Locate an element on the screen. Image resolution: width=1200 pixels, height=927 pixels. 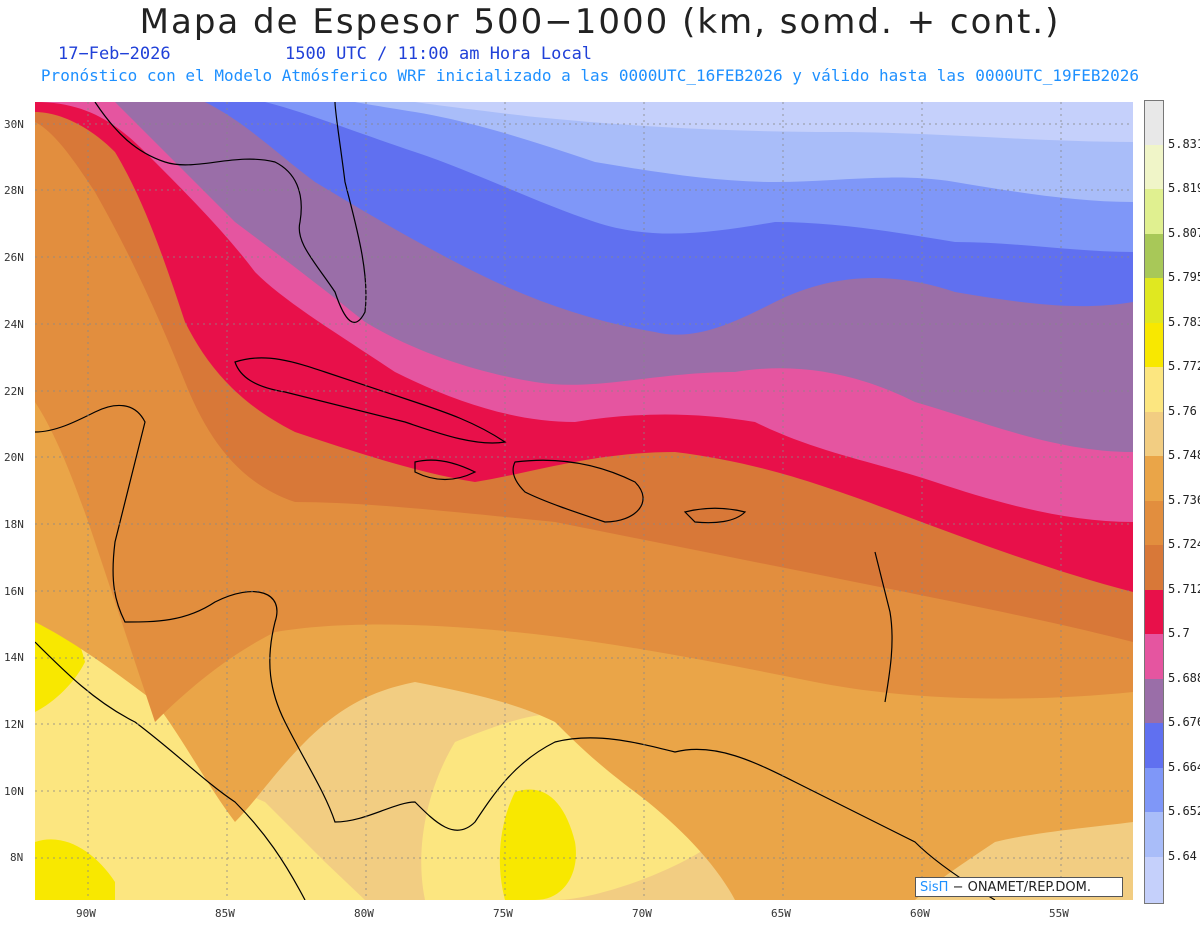
lon-label-70w: 70W is located at coordinates (642, 913).